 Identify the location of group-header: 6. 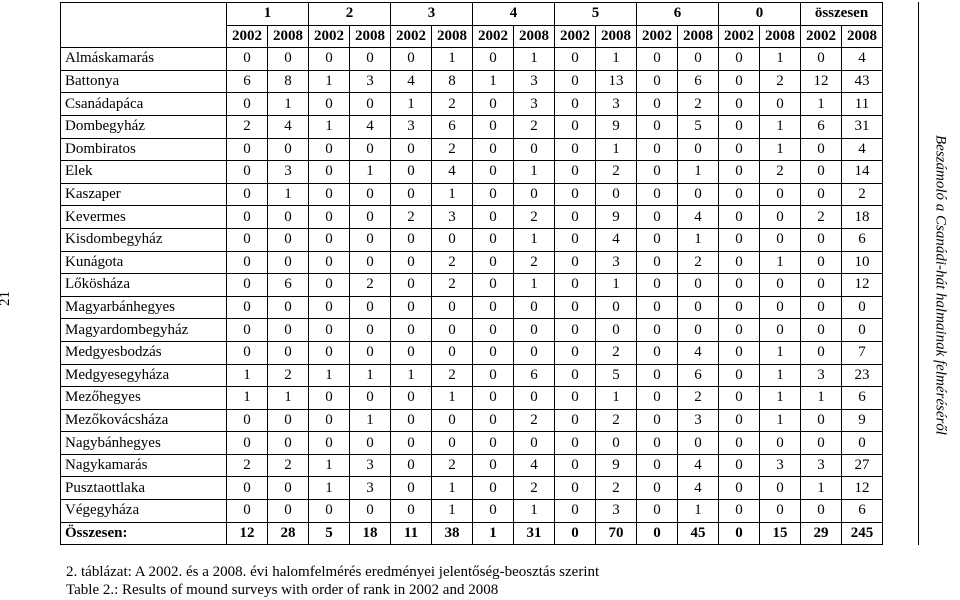
(677, 14).